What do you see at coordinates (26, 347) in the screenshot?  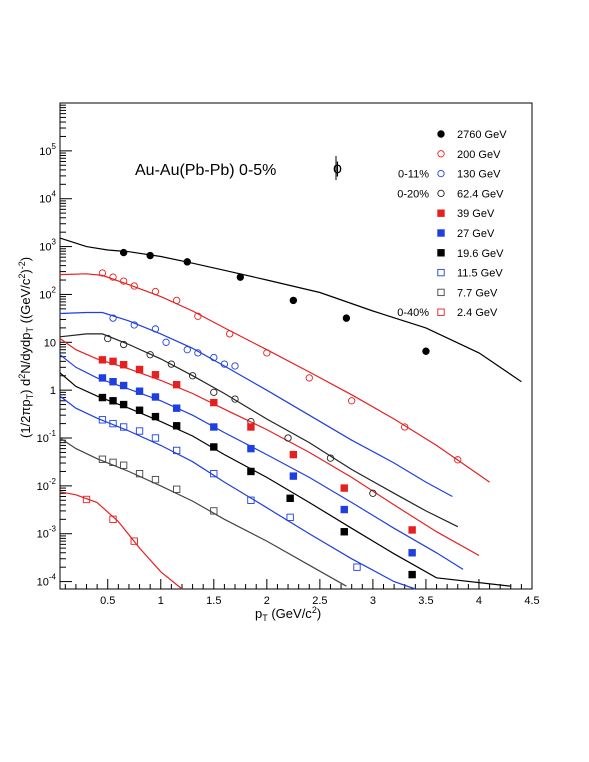 I see `y-axis-label: (1/2πpT) d2N/dydpT ((GeV/c2)-2)` at bounding box center [26, 347].